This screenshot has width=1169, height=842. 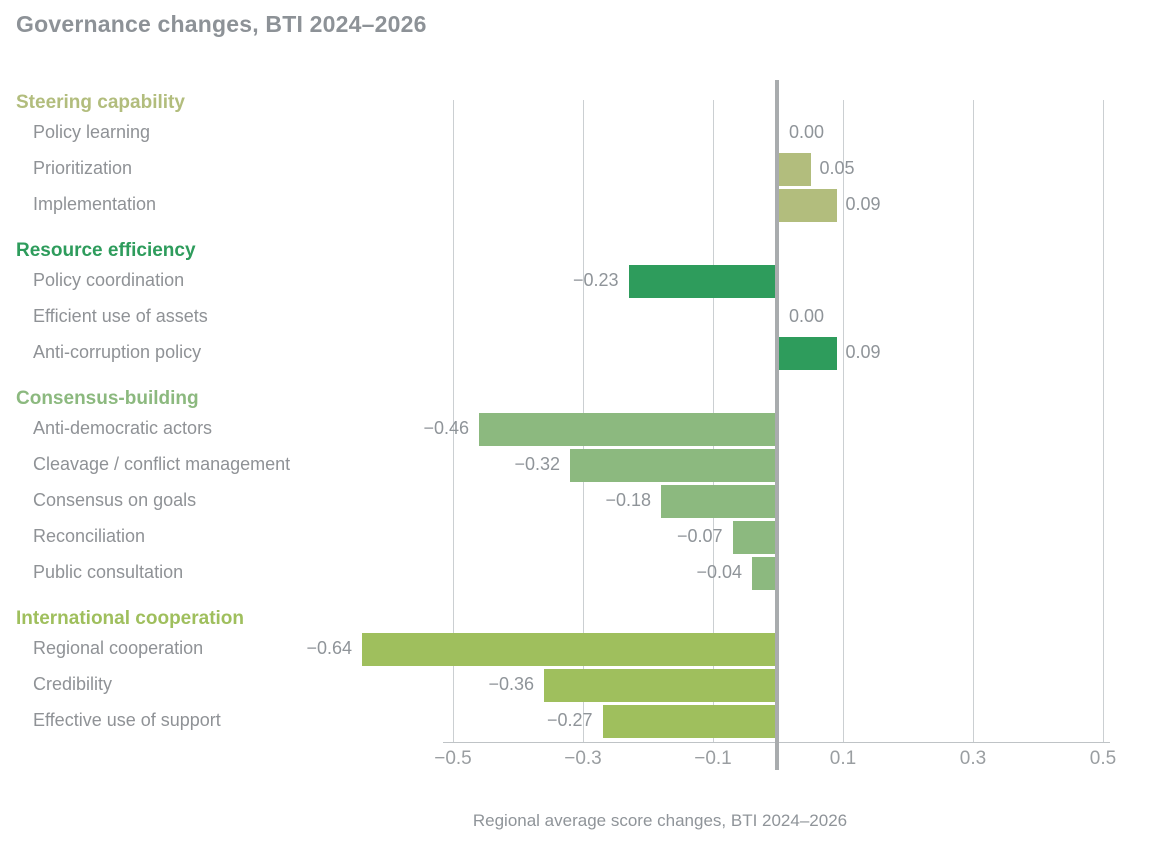 What do you see at coordinates (329, 648) in the screenshot?
I see `value-label: −0.64` at bounding box center [329, 648].